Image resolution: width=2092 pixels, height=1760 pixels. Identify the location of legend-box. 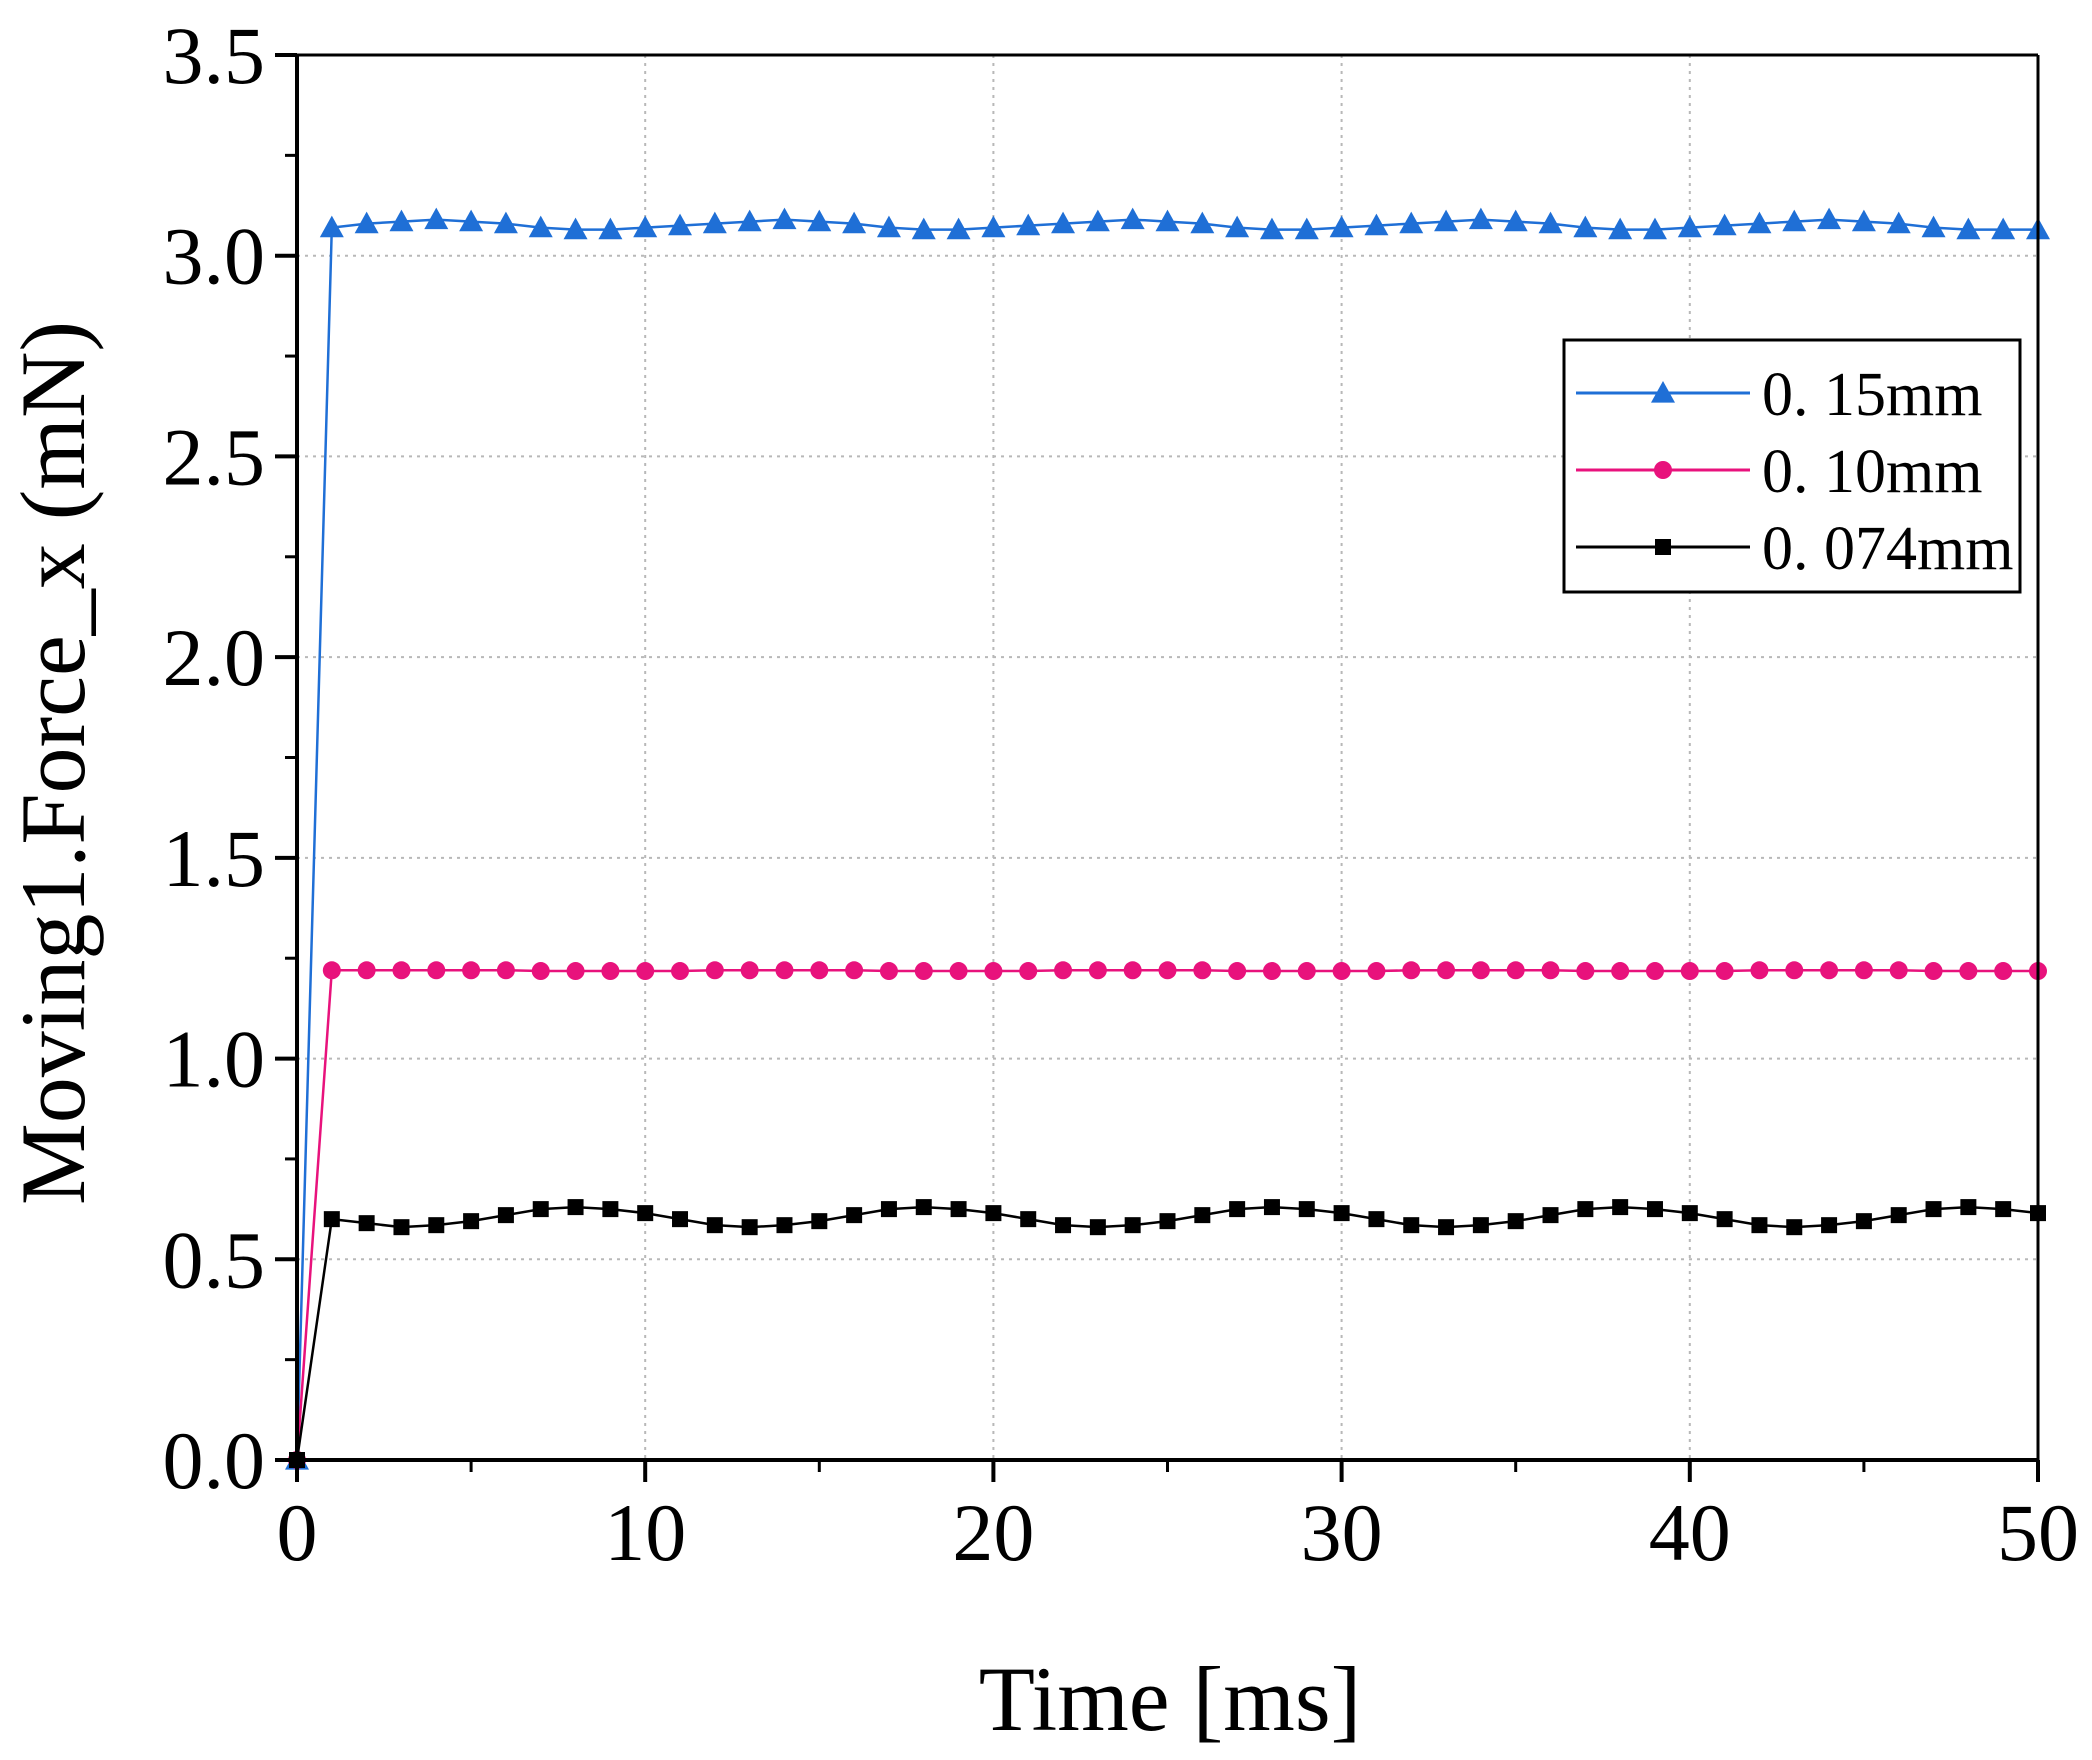
(1792, 466).